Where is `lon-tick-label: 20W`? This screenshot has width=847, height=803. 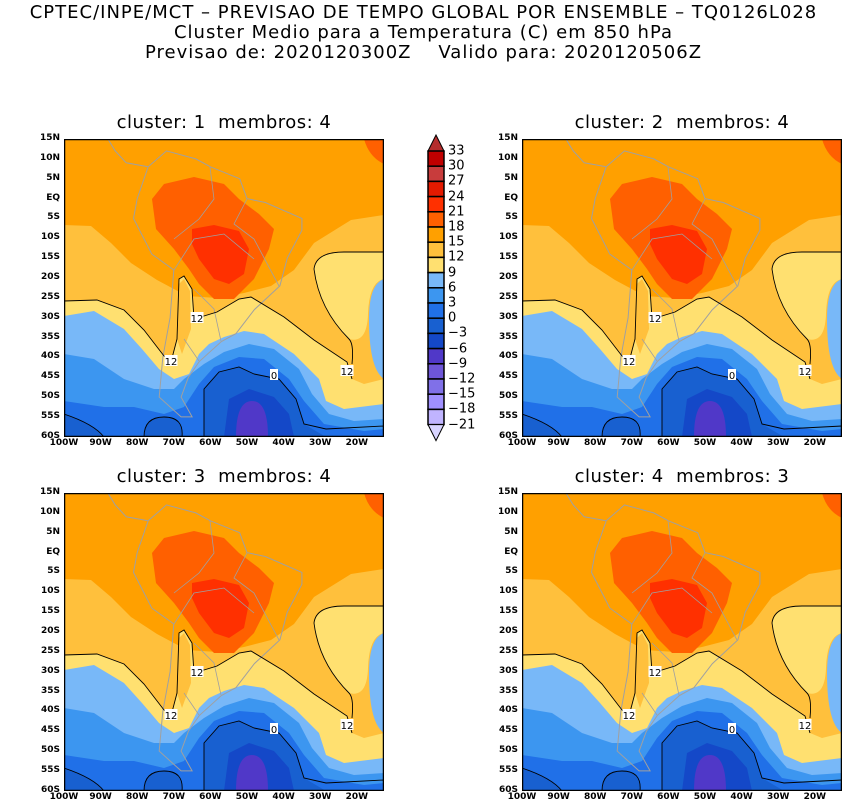 lon-tick-label: 20W is located at coordinates (357, 797).